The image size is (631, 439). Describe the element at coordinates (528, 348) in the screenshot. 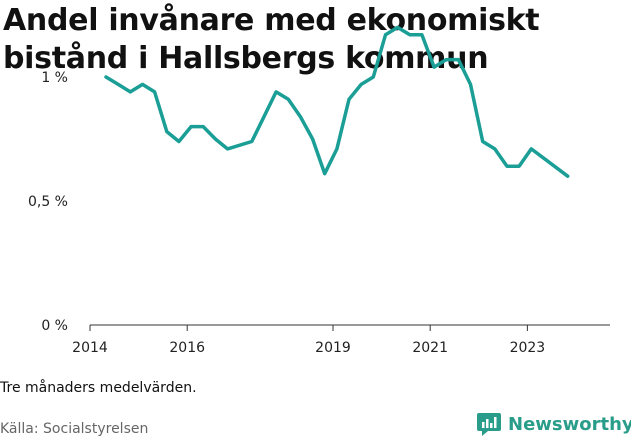

I see `x-tick-label: 2023` at that location.